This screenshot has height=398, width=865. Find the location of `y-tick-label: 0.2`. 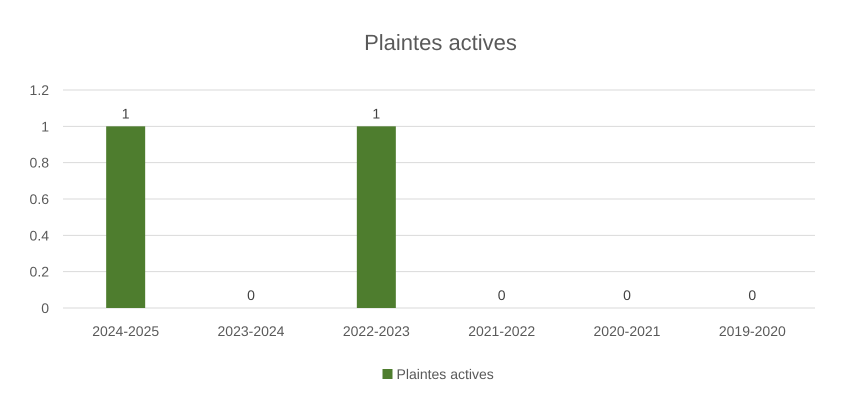

y-tick-label: 0.2 is located at coordinates (40, 272).